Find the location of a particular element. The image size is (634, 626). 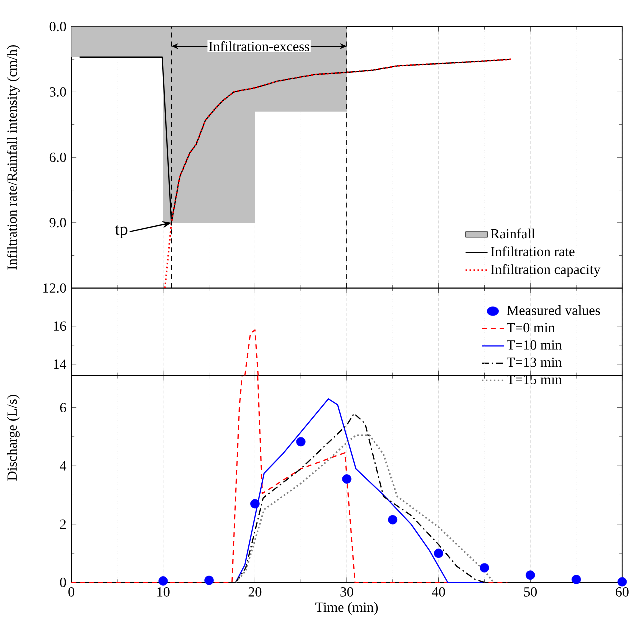

x-axis-title: Time (min) is located at coordinates (347, 608).